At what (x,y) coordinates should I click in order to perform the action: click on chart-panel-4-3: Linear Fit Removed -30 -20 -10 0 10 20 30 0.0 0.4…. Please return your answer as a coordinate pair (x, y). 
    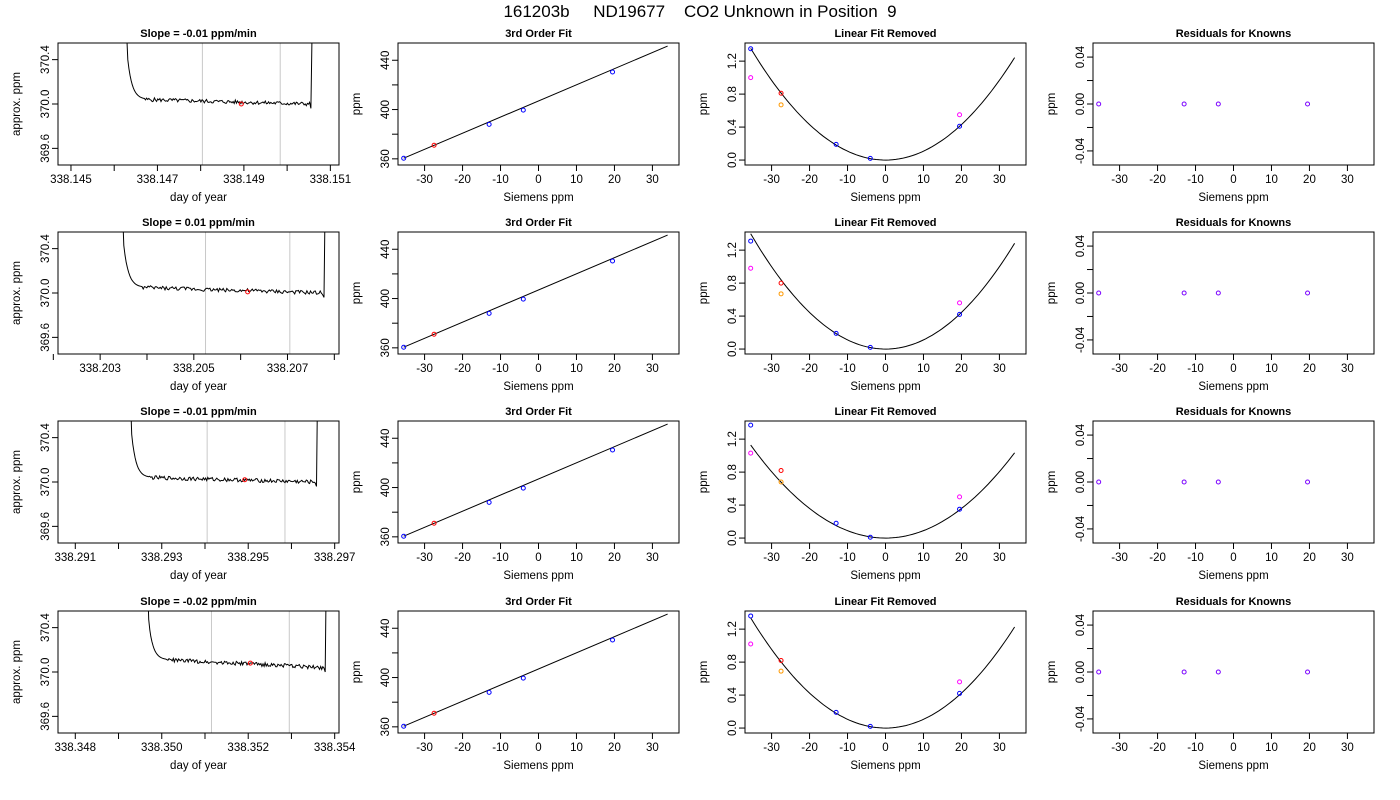
    Looking at the image, I should click on (862, 684).